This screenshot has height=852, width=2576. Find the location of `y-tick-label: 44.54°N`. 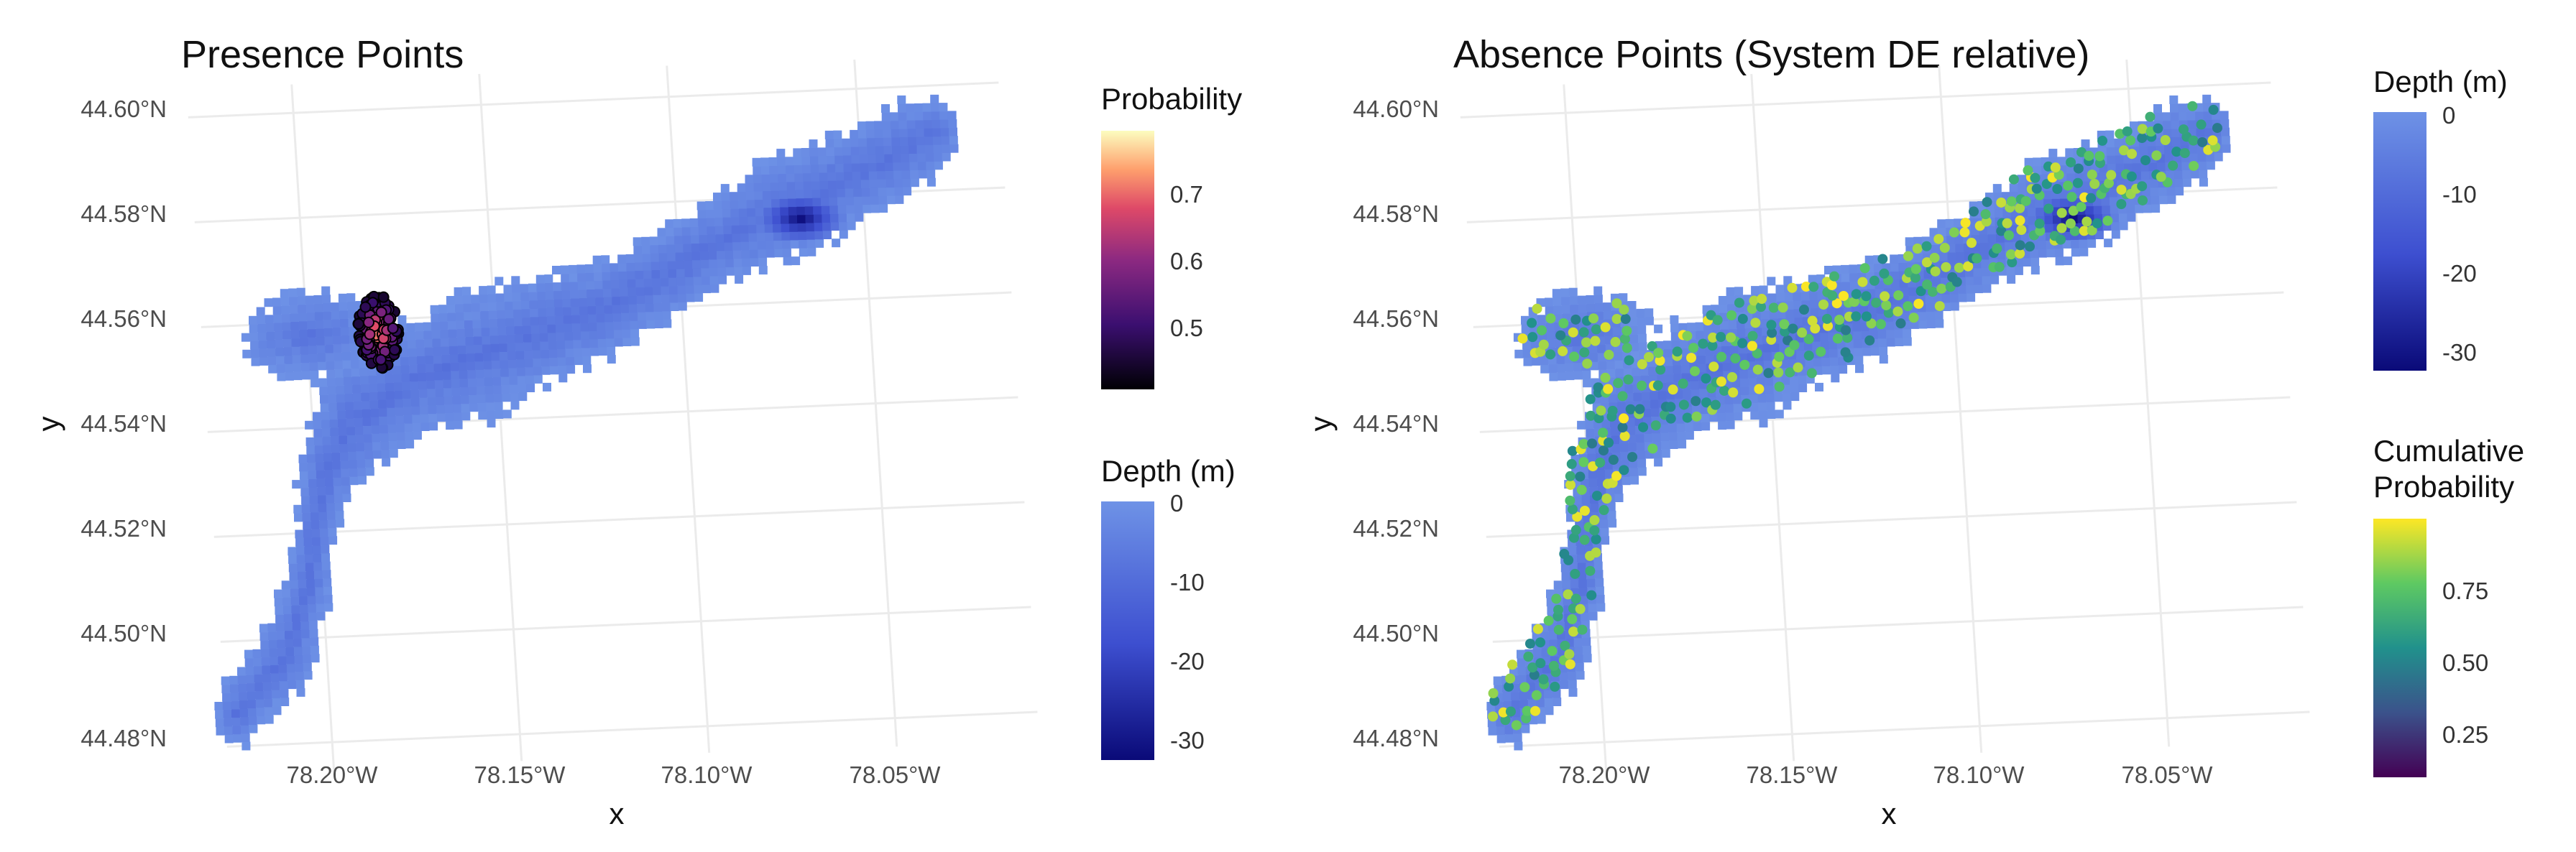

y-tick-label: 44.54°N is located at coordinates (123, 423).